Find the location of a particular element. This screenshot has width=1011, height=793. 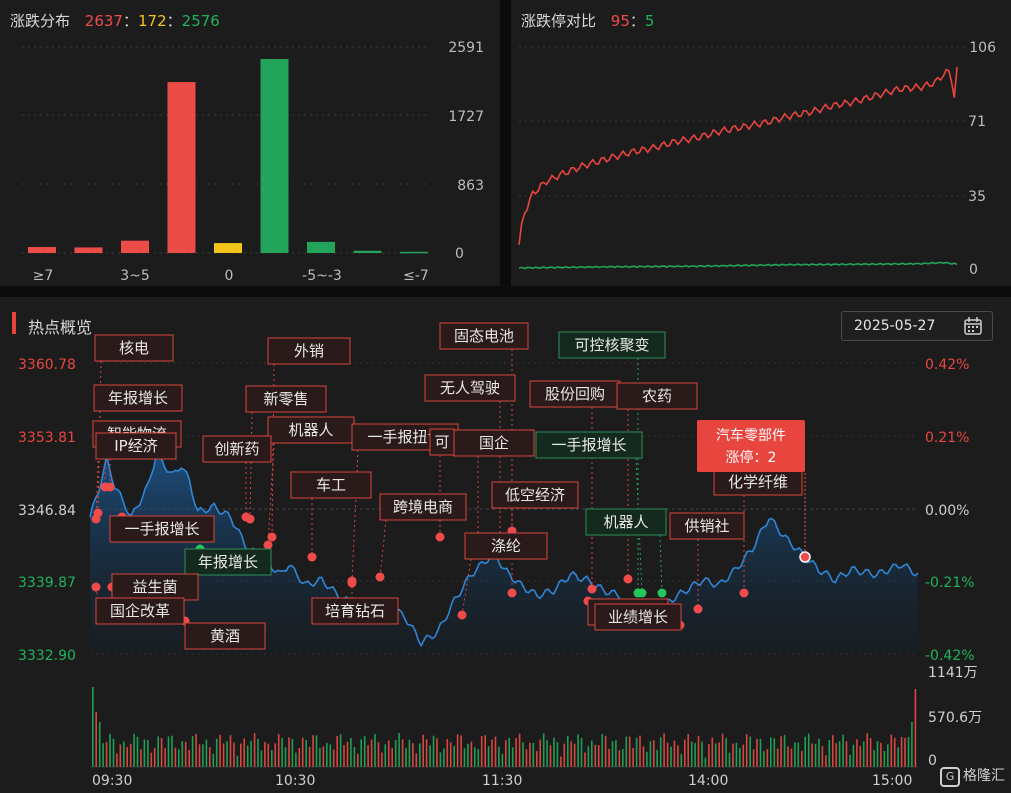

concept-tag-label: 供销社 is located at coordinates (706, 526).